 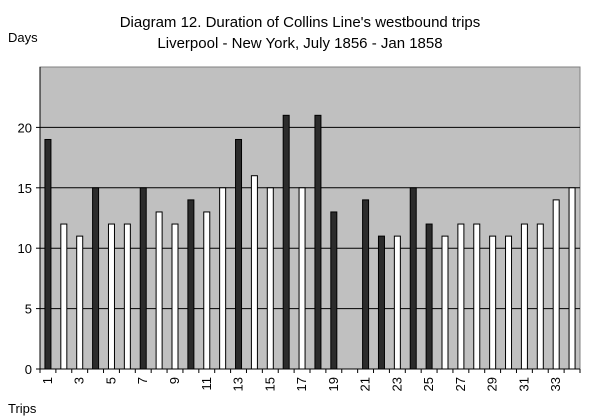 I want to click on y-tick-label: 5, so click(x=28, y=309).